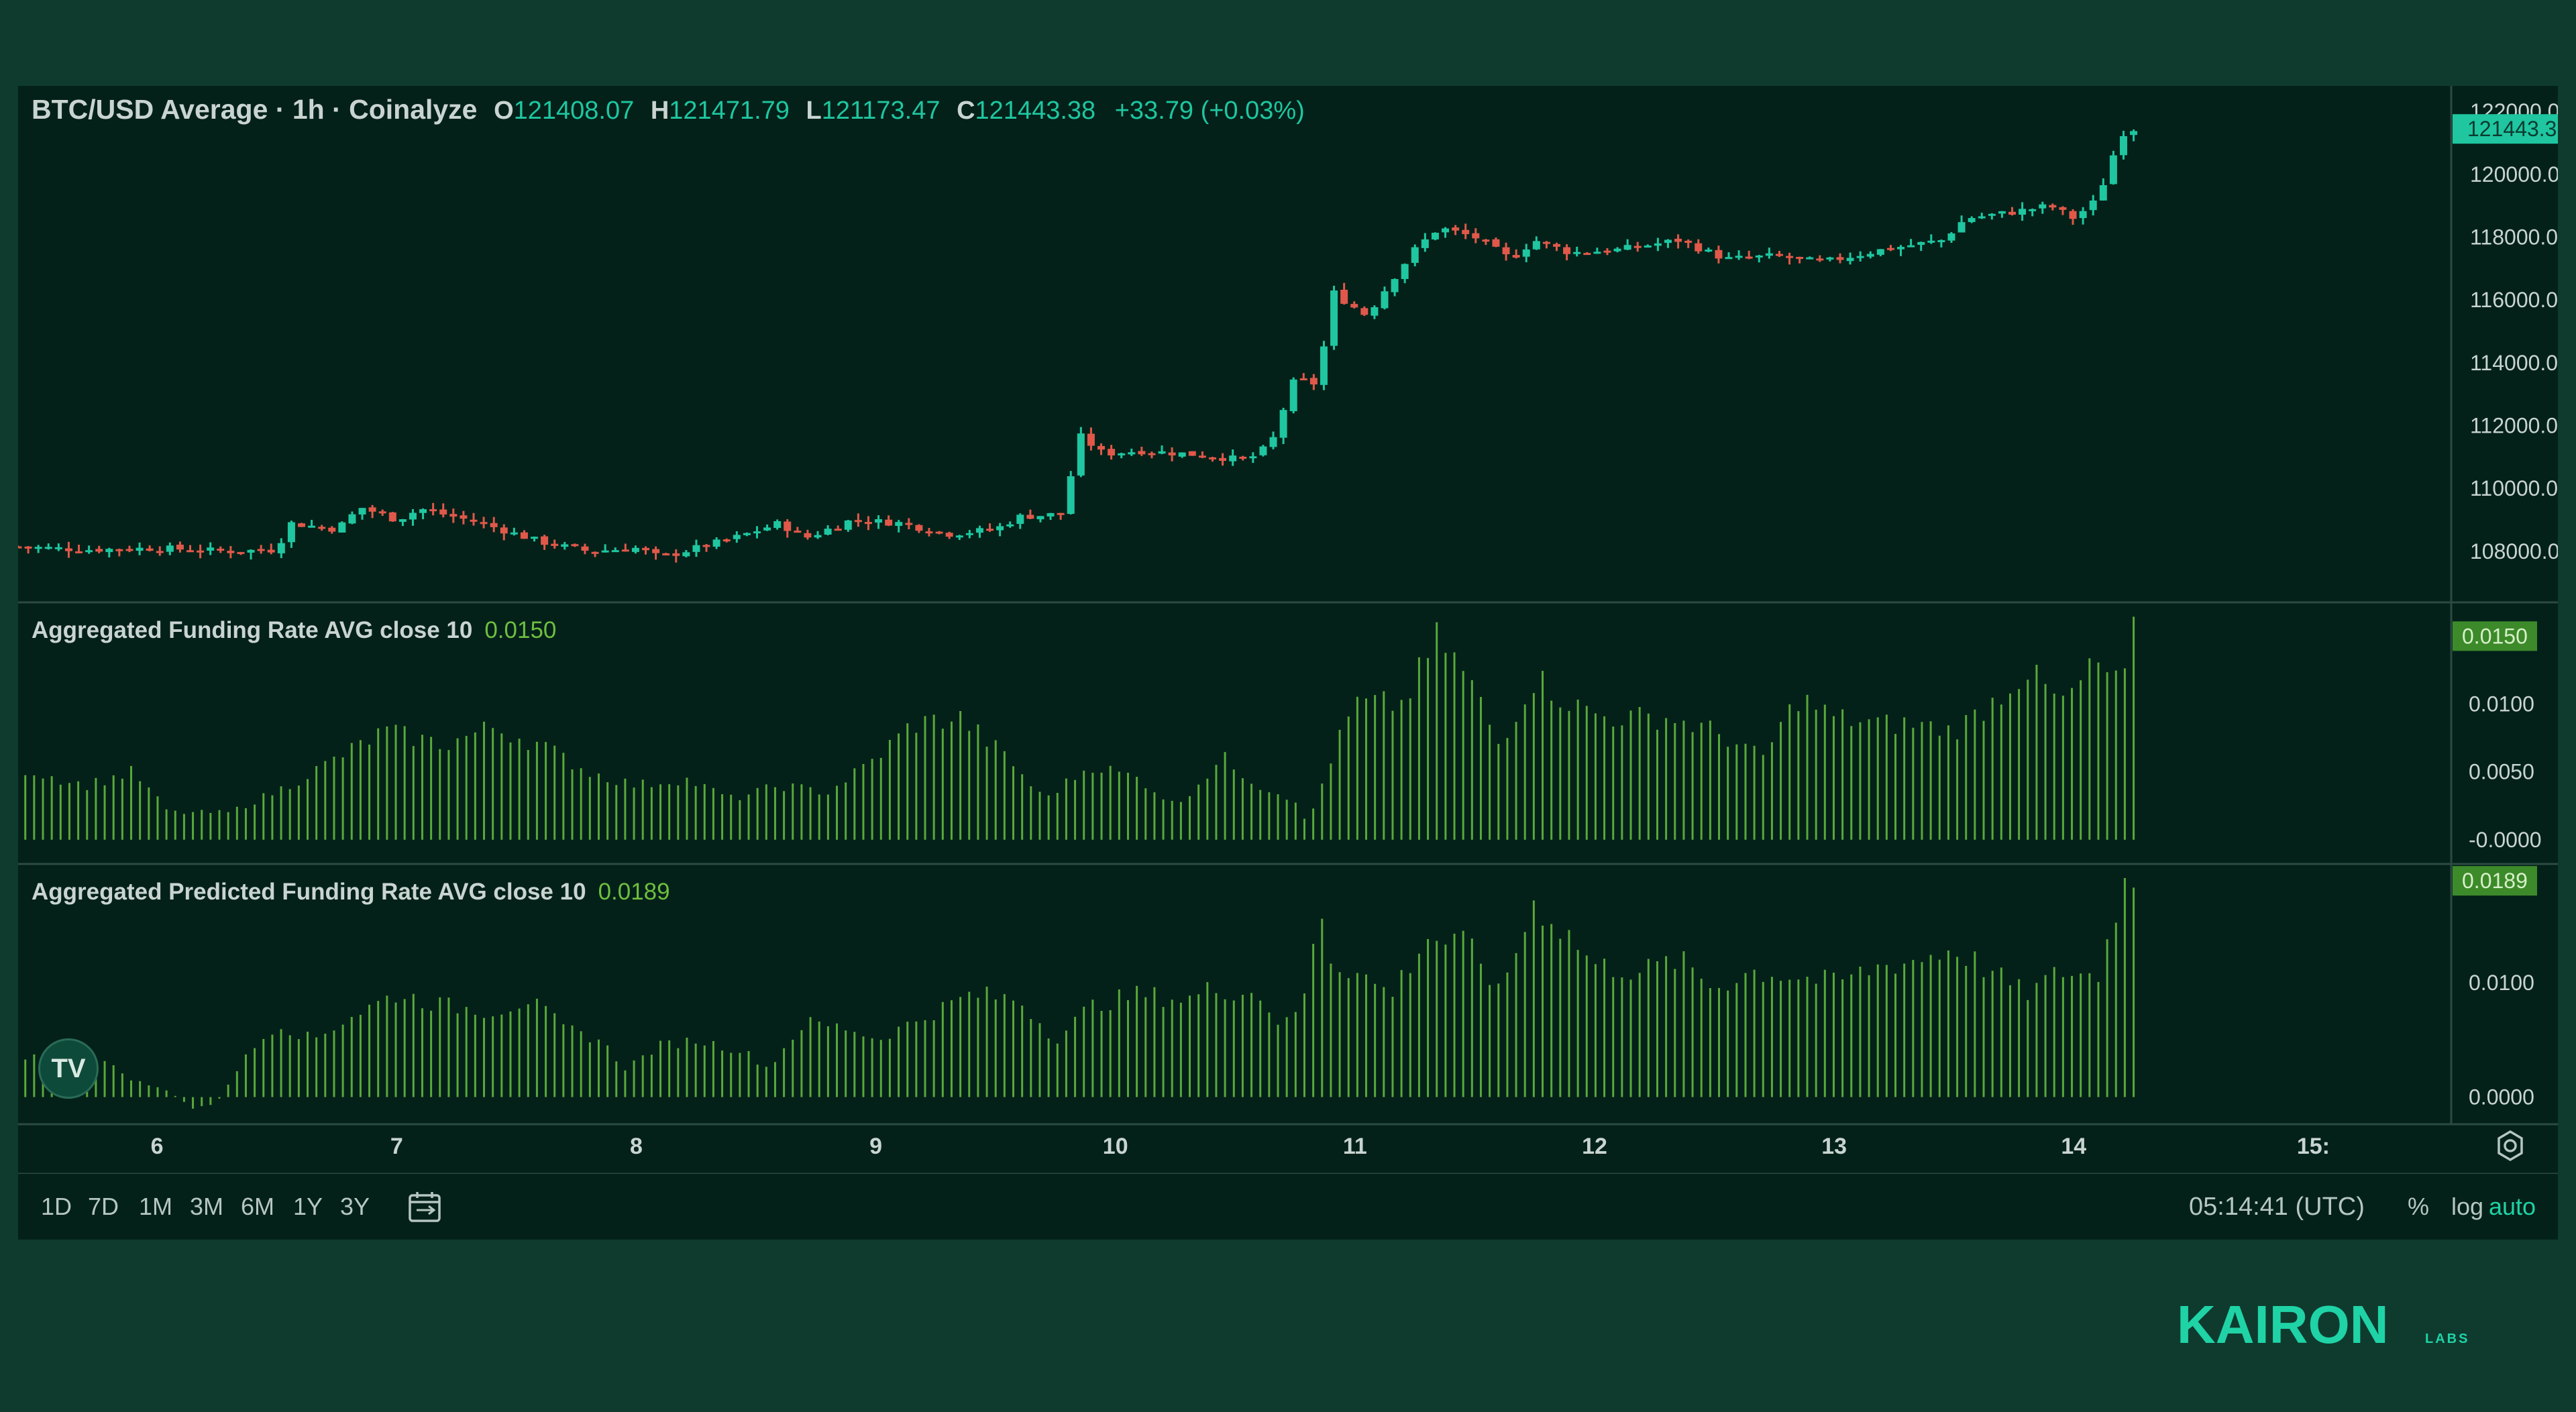 This screenshot has width=2576, height=1412. What do you see at coordinates (426, 1207) in the screenshot?
I see `date-range-calendar-icon` at bounding box center [426, 1207].